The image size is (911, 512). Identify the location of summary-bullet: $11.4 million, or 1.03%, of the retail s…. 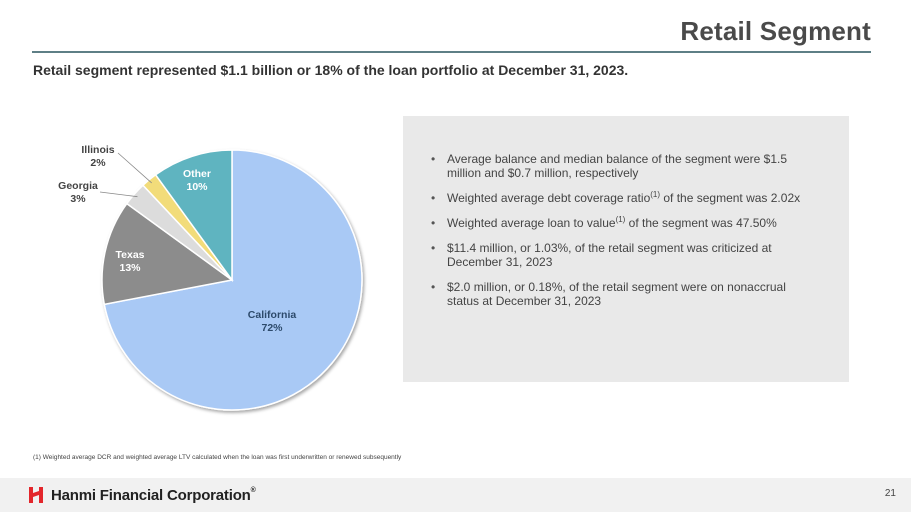
(619, 255).